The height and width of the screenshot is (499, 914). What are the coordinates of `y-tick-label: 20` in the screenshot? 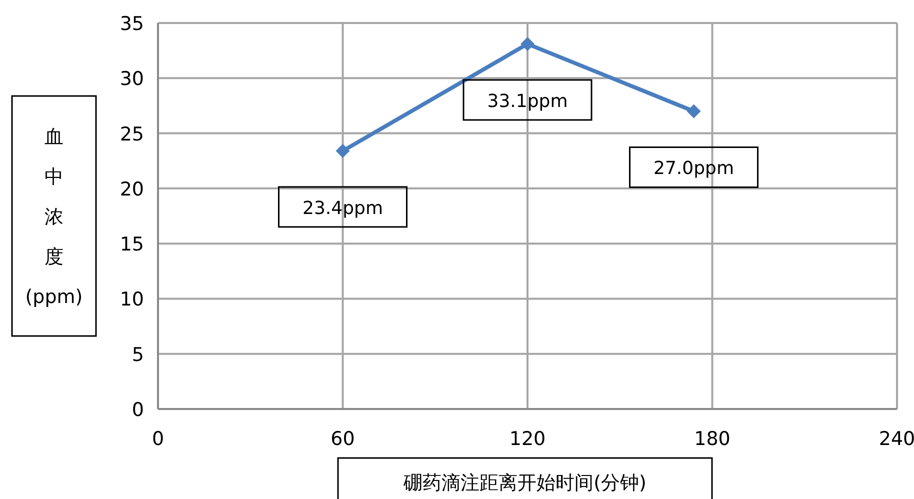 It's located at (132, 189).